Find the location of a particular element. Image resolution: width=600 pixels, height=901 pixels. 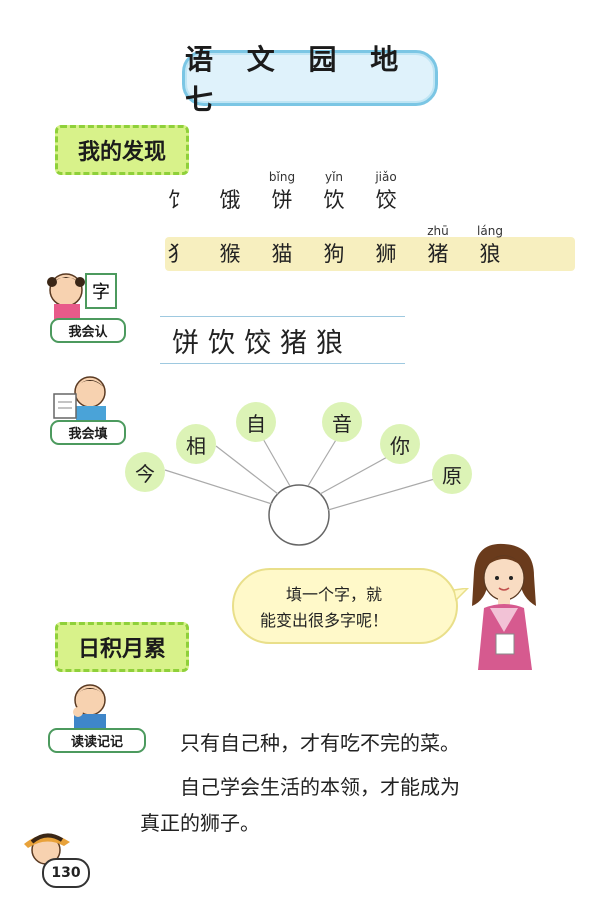

char-cell: zhū 猪 is located at coordinates (438, 245).